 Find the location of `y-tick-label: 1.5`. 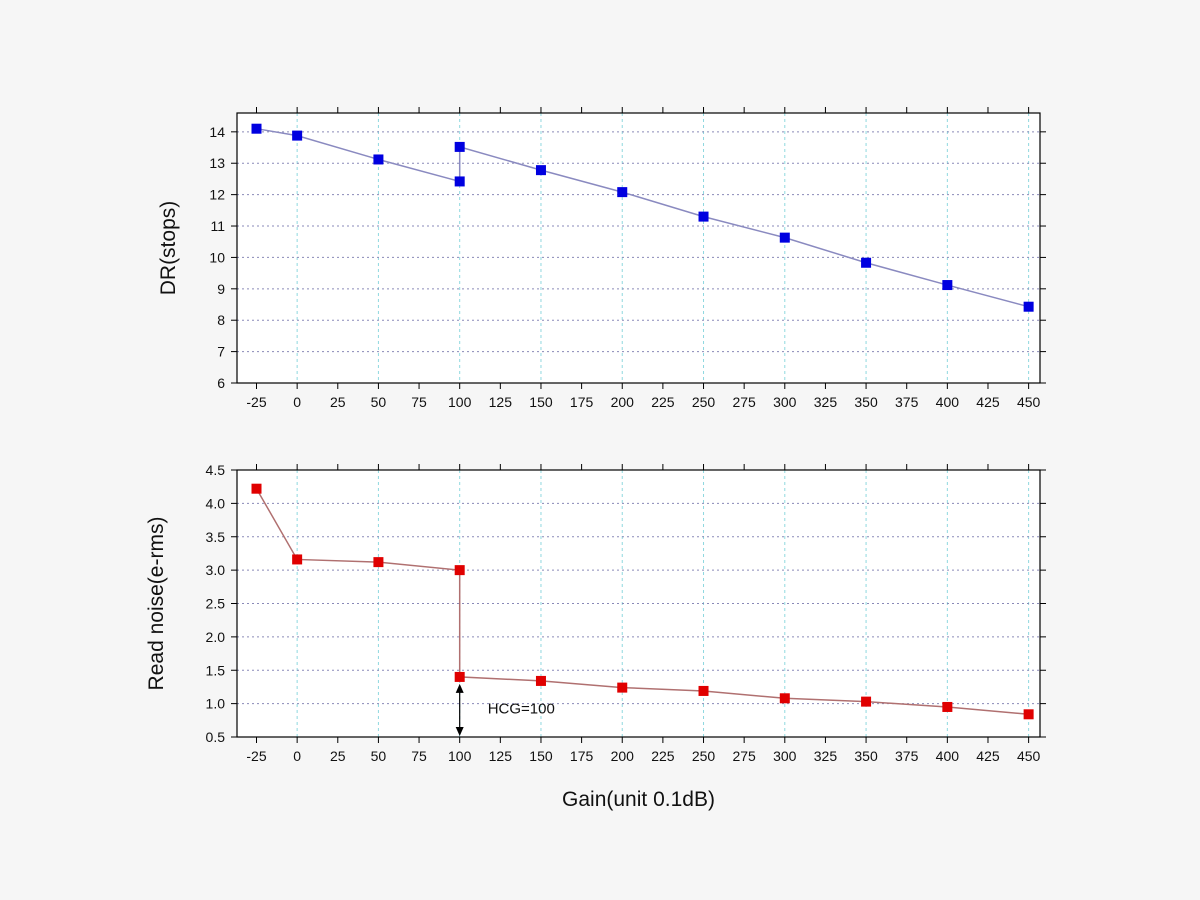

y-tick-label: 1.5 is located at coordinates (216, 670).